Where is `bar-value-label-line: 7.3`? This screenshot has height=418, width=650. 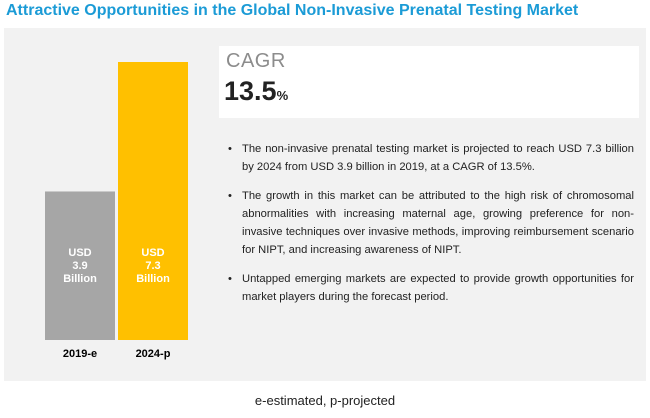
bar-value-label-line: 7.3 is located at coordinates (153, 266).